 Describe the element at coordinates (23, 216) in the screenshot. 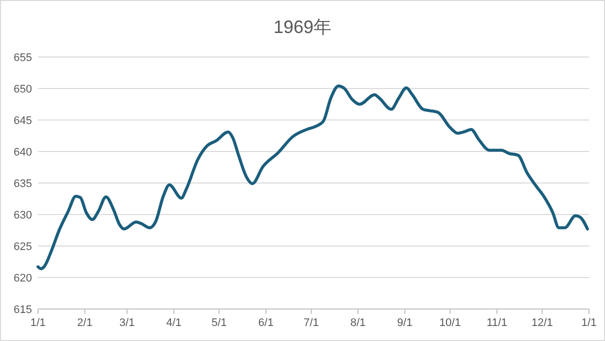

I see `y-tick-label: 630` at that location.